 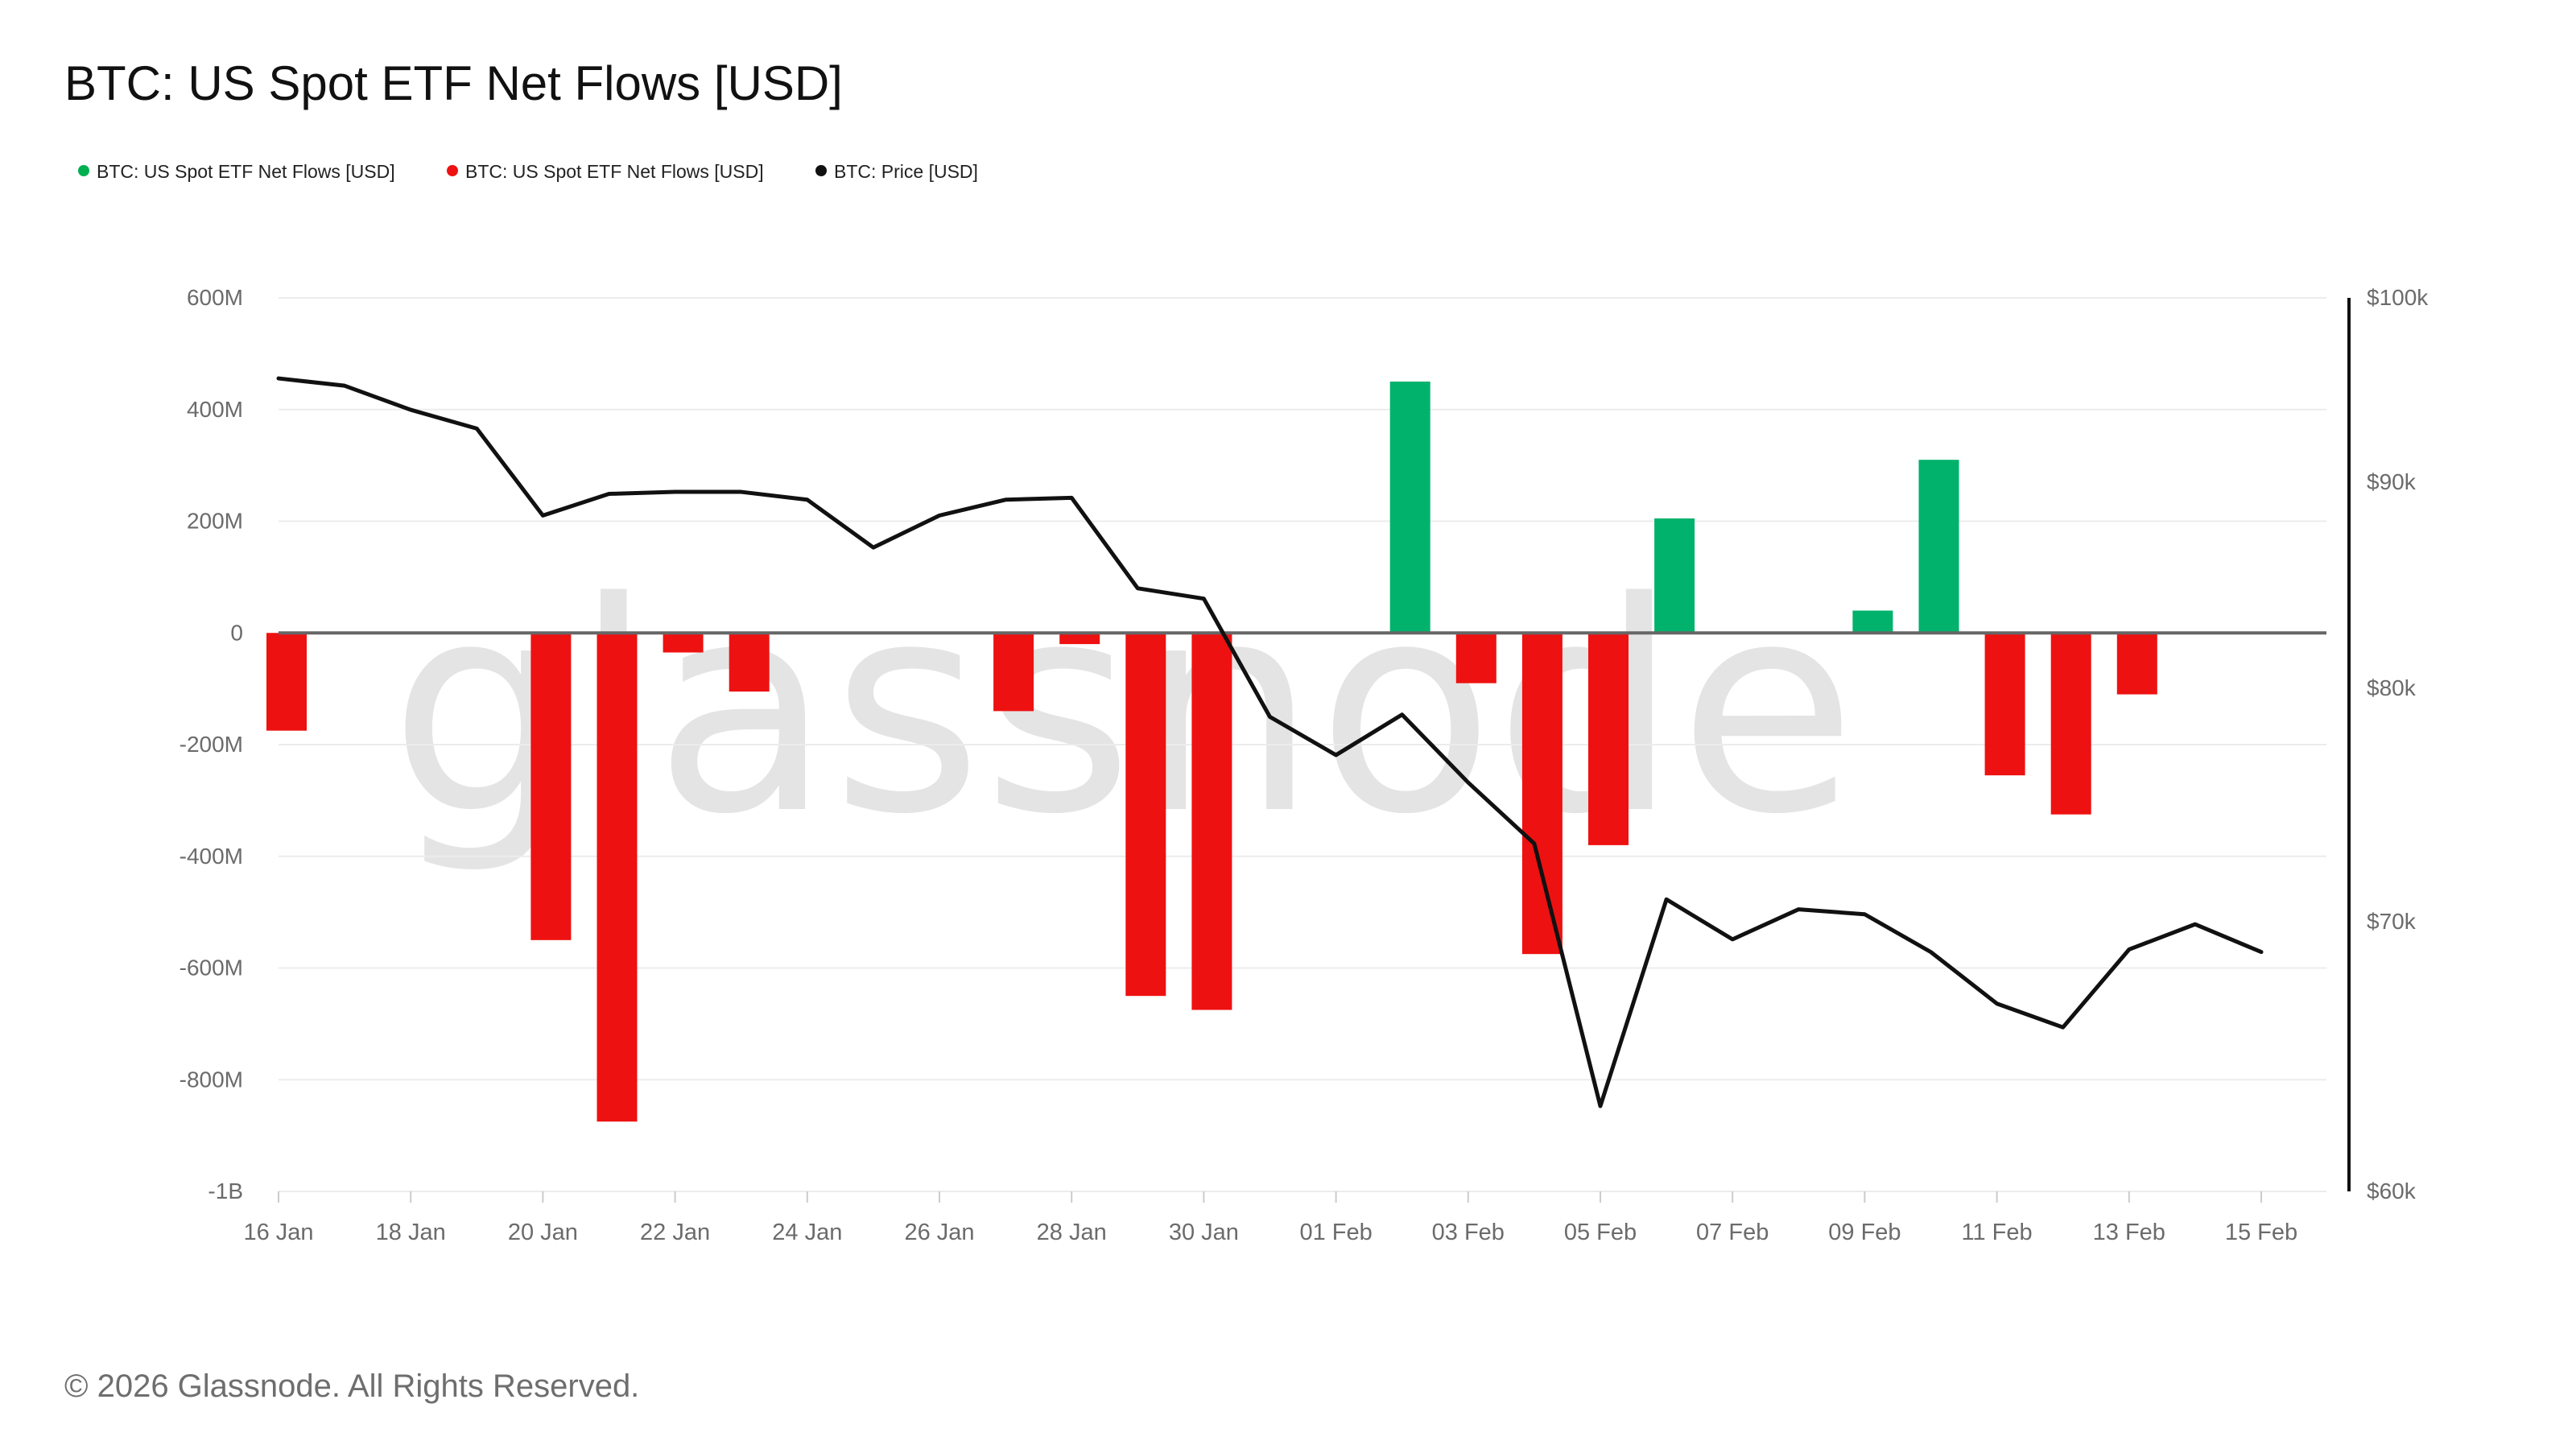 What do you see at coordinates (2129, 1232) in the screenshot?
I see `x-axis-tick-label: 13 Feb` at bounding box center [2129, 1232].